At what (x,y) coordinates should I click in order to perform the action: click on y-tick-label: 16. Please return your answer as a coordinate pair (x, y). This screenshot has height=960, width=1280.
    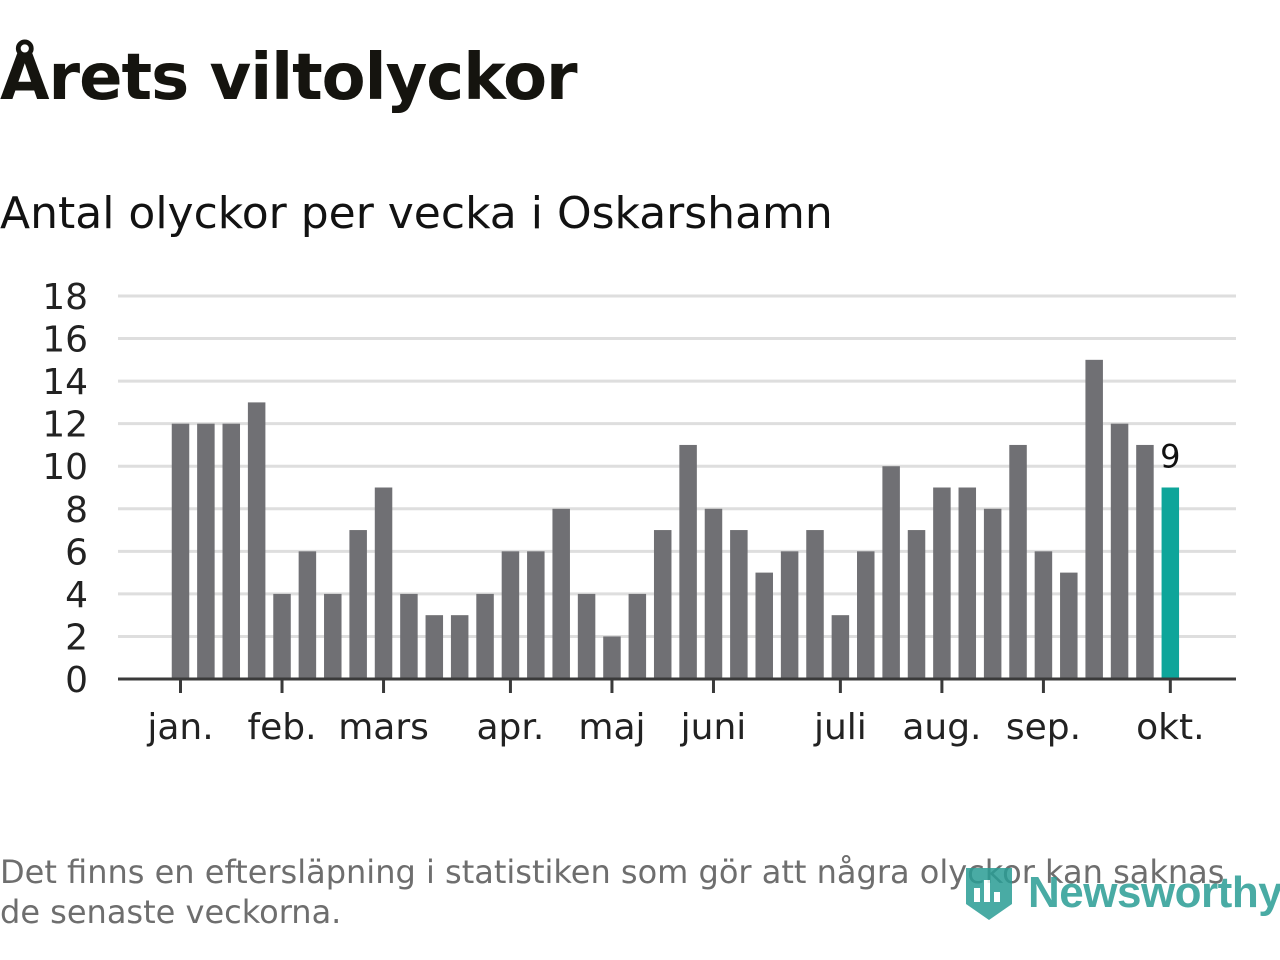
    Looking at the image, I should click on (65, 340).